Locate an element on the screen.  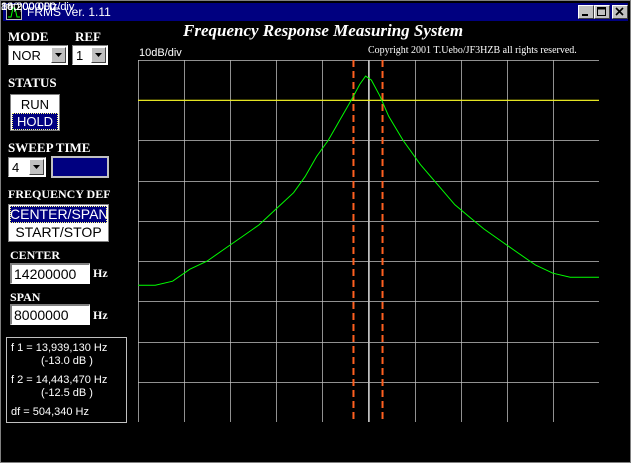
window-title: FRMS Ver. 1.11 is located at coordinates (69, 12).